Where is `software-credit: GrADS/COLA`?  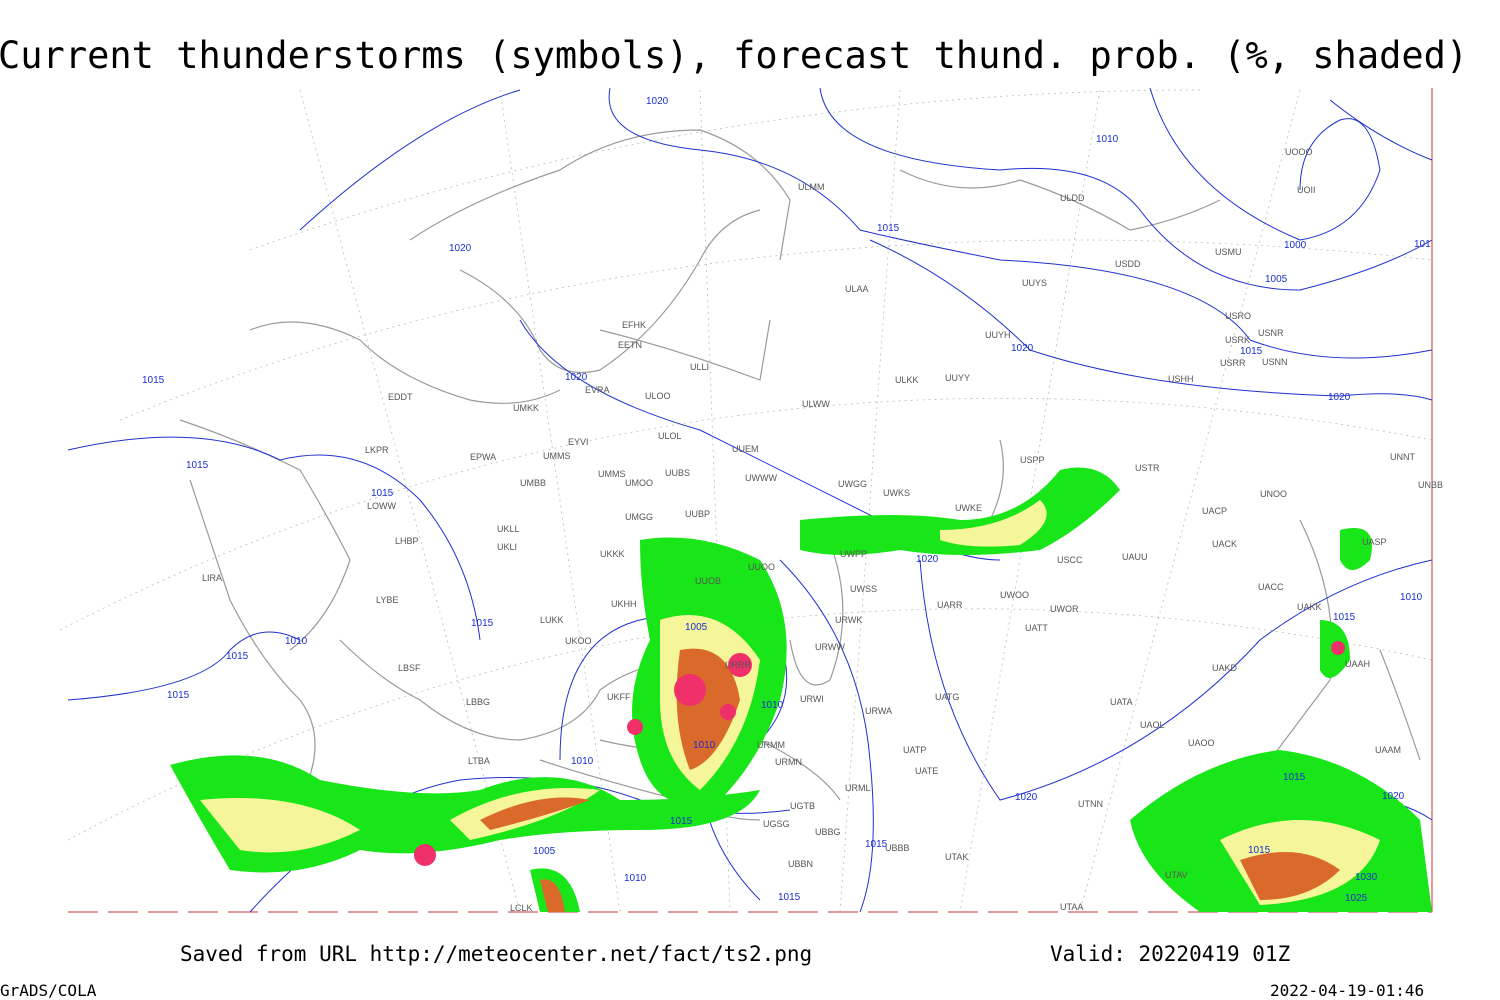 software-credit: GrADS/COLA is located at coordinates (48, 990).